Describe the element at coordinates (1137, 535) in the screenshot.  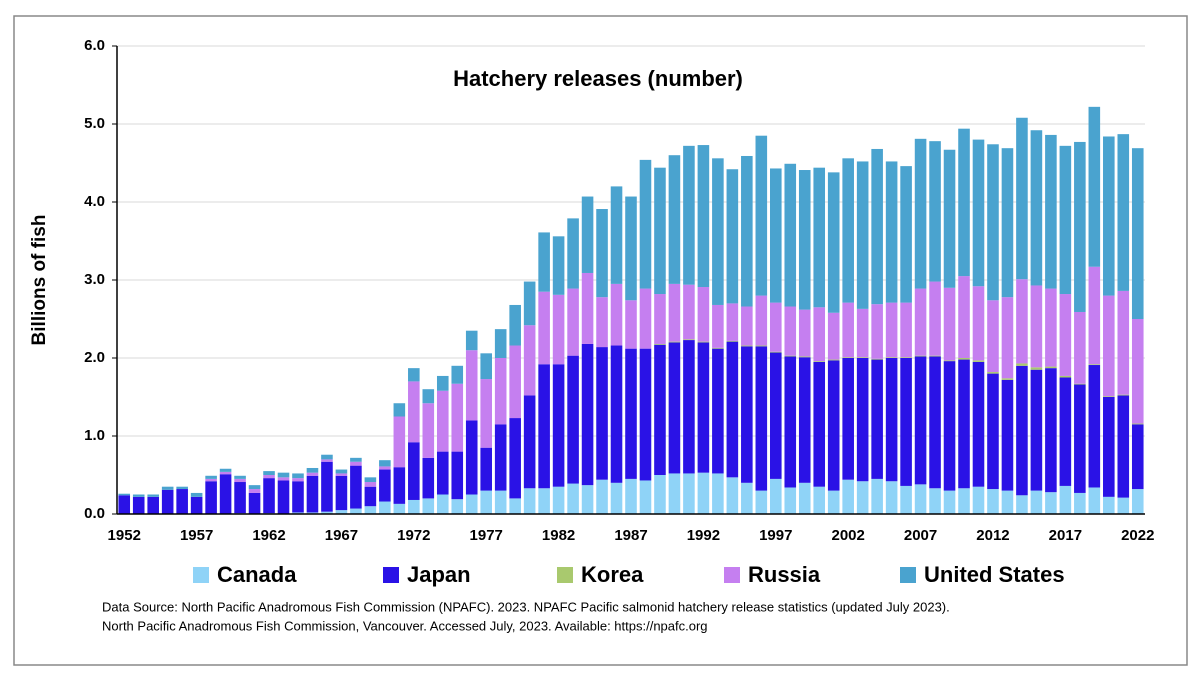
I see `x-tick-label: 2022` at that location.